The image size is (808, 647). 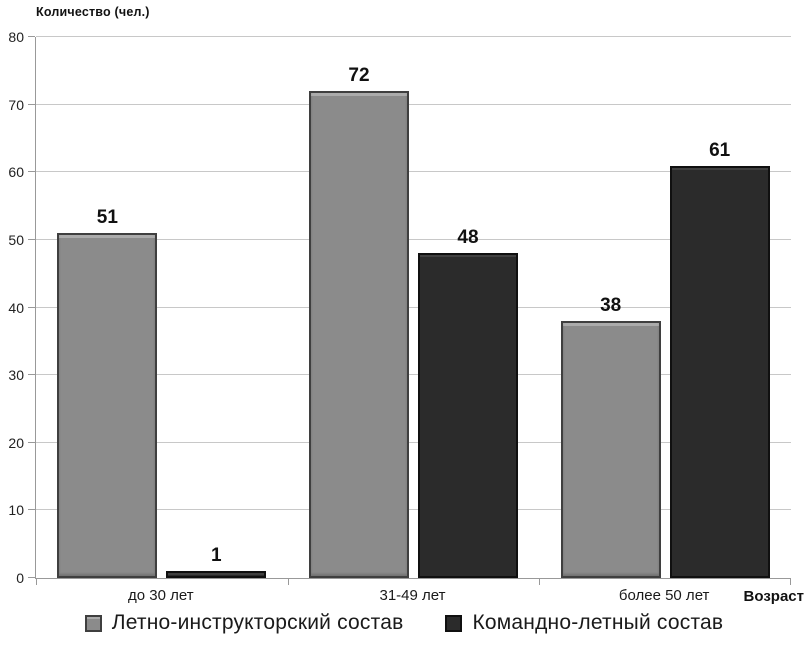 I want to click on bar: 72, so click(x=358, y=321).